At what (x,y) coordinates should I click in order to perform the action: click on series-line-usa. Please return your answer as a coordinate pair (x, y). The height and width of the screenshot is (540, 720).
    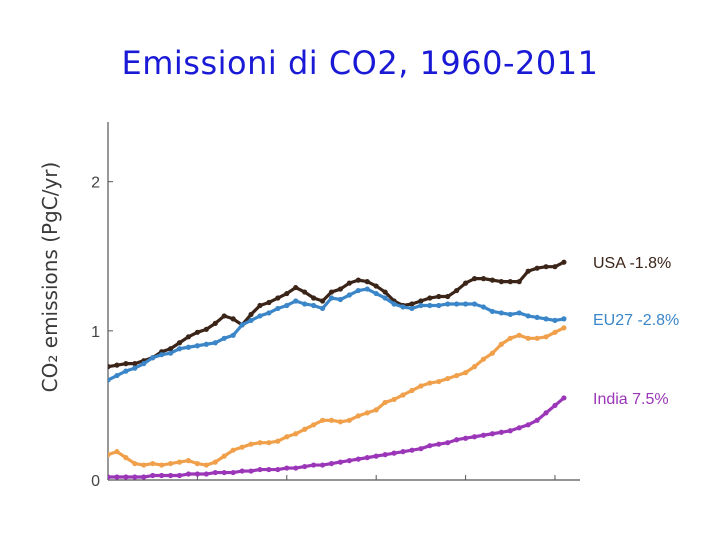
    Looking at the image, I should click on (337, 314).